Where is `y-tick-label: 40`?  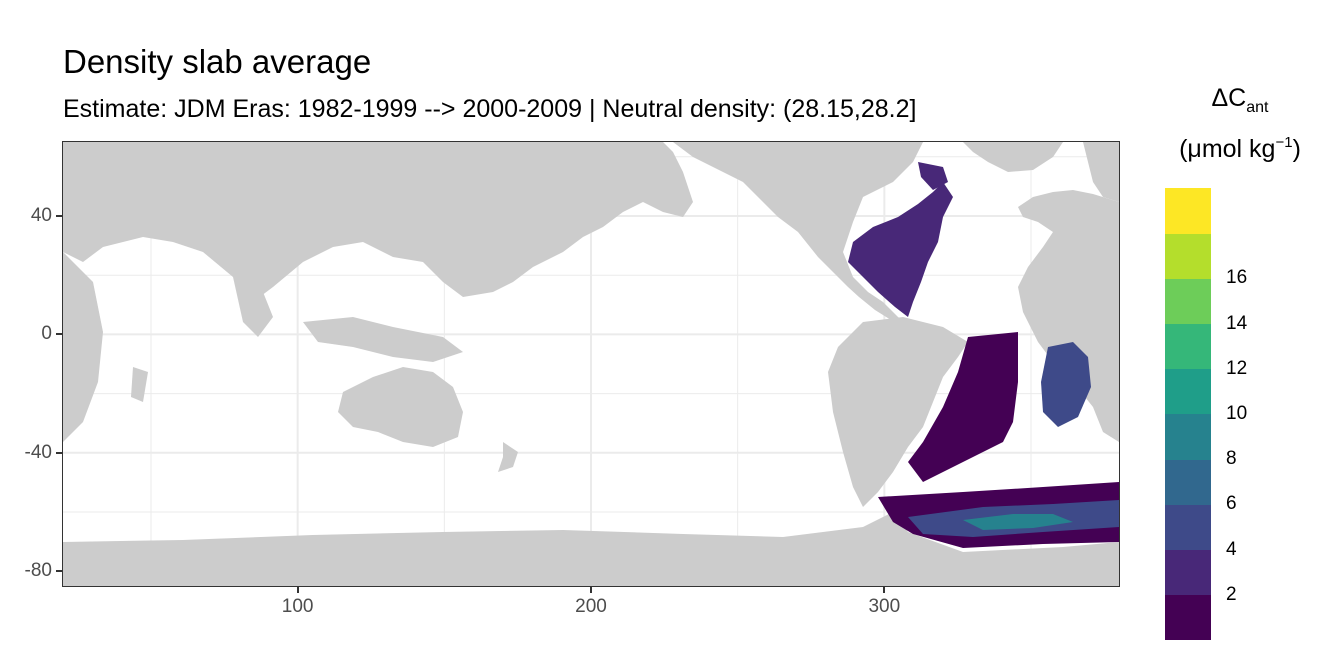 y-tick-label: 40 is located at coordinates (41, 215).